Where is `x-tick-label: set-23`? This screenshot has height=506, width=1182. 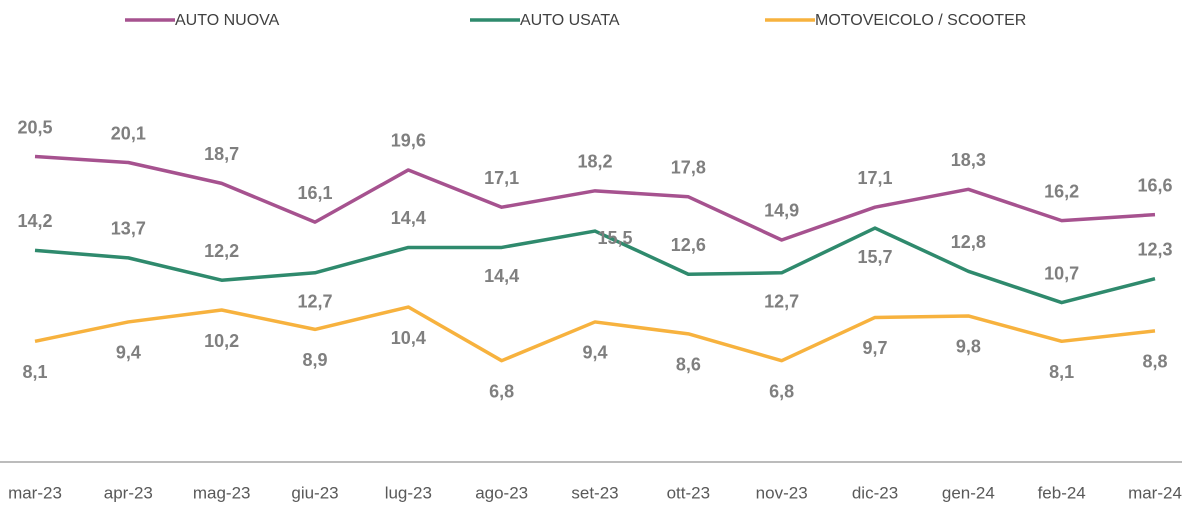
x-tick-label: set-23 is located at coordinates (594, 492).